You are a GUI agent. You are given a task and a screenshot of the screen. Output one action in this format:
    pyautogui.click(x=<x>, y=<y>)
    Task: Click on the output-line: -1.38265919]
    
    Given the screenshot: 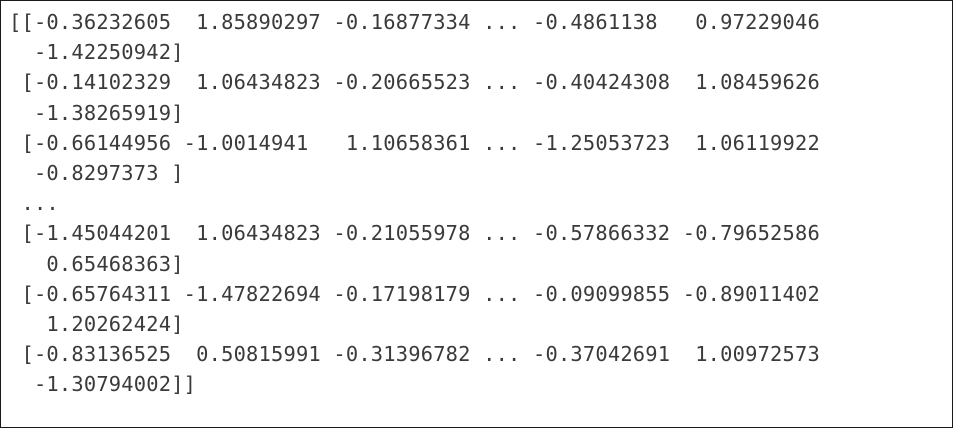 What is the action you would take?
    pyautogui.click(x=96, y=112)
    